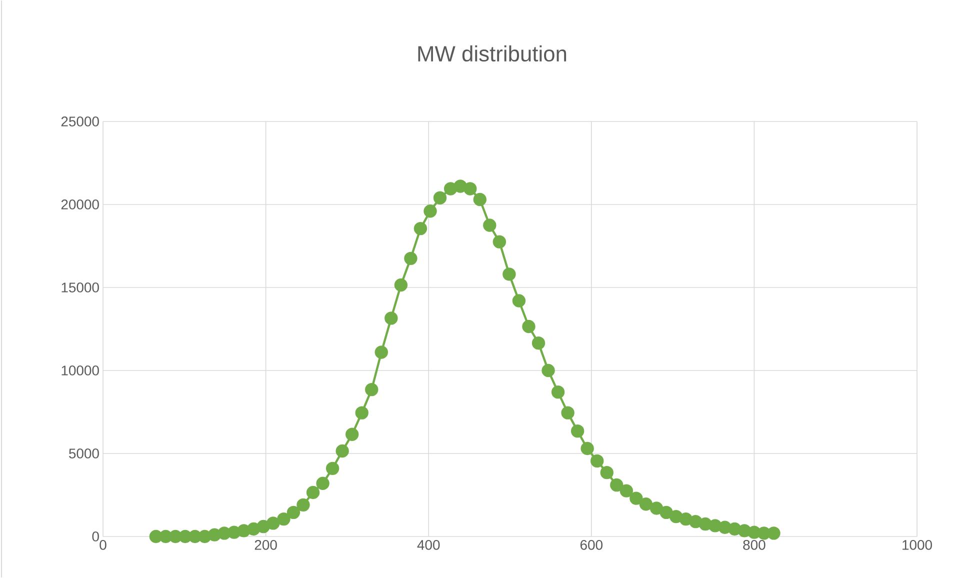 The width and height of the screenshot is (960, 578). Describe the element at coordinates (428, 545) in the screenshot. I see `x-tick-label: 400` at that location.